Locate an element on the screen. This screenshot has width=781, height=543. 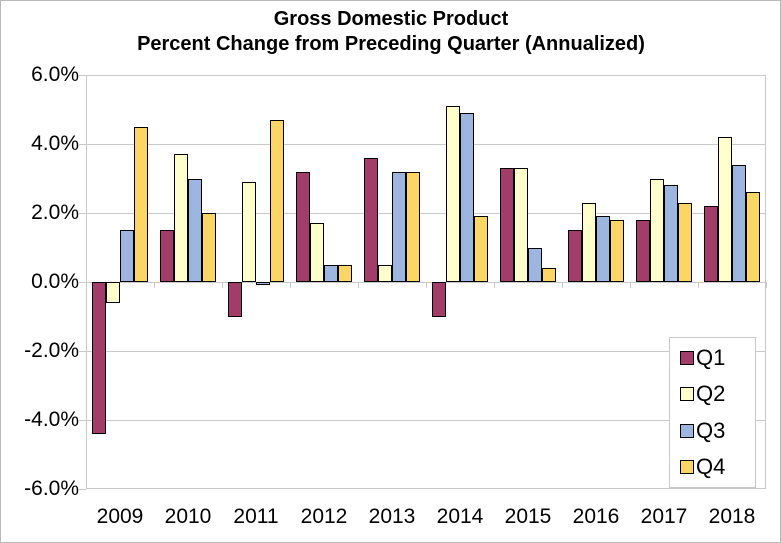
legend-item-q1: Q1 is located at coordinates (712, 358).